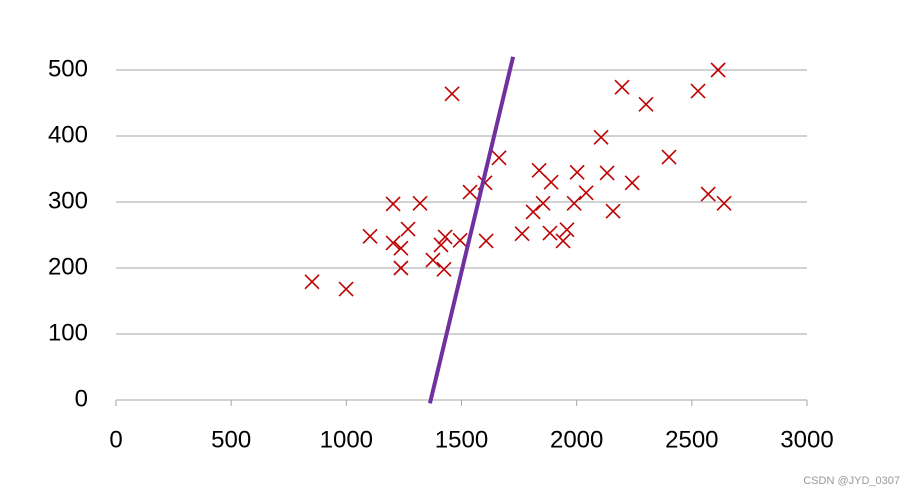  What do you see at coordinates (68, 68) in the screenshot?
I see `y-tick-label: 500` at bounding box center [68, 68].